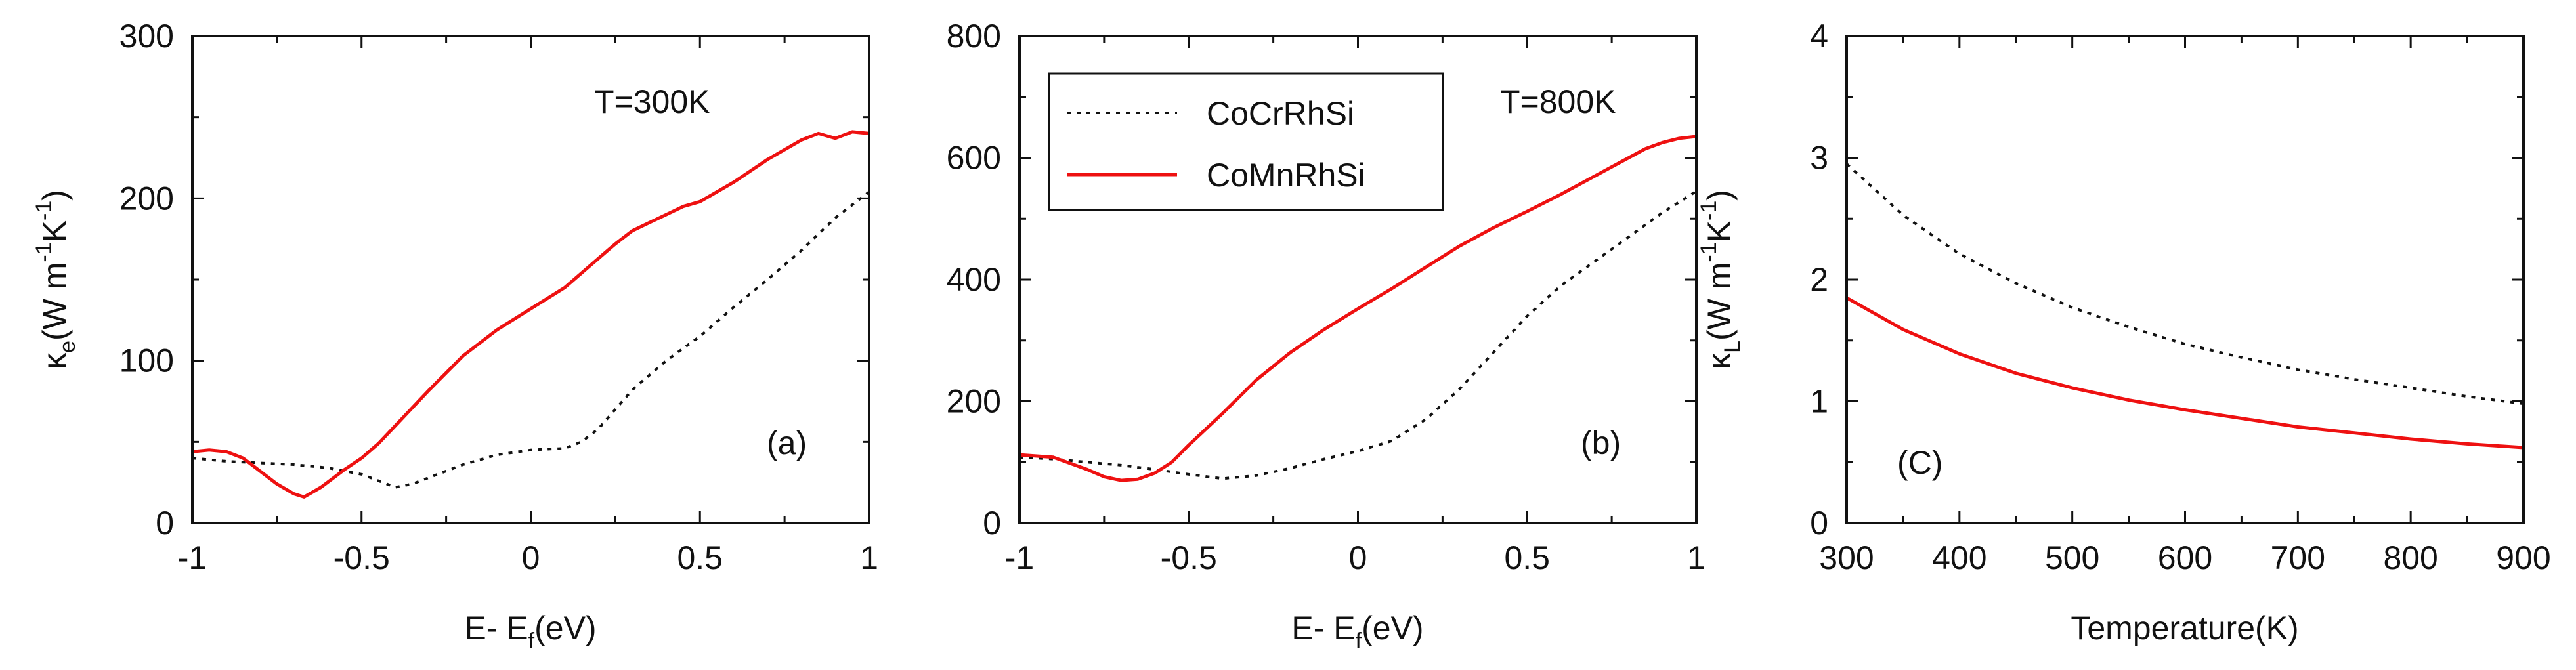  Describe the element at coordinates (531, 557) in the screenshot. I see `panel-a-xtick-label: 0` at that location.